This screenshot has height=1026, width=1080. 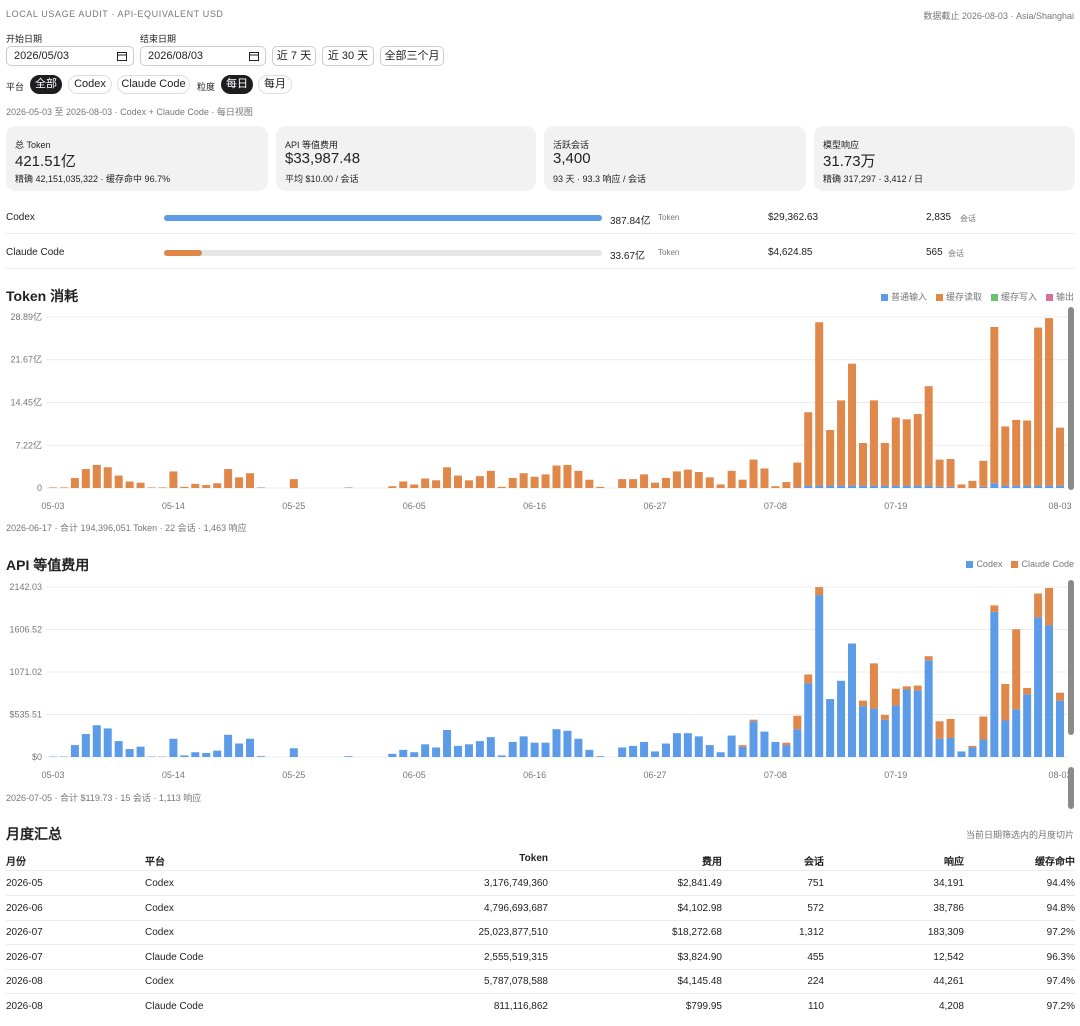 I want to click on end-date-input: 2026/08/03, so click(x=203, y=56).